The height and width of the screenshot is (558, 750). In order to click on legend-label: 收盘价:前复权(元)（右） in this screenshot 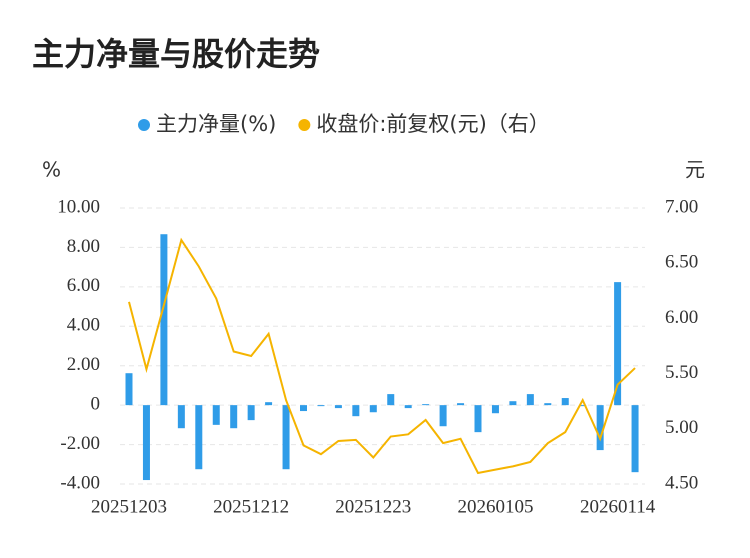, I will do `click(432, 124)`.